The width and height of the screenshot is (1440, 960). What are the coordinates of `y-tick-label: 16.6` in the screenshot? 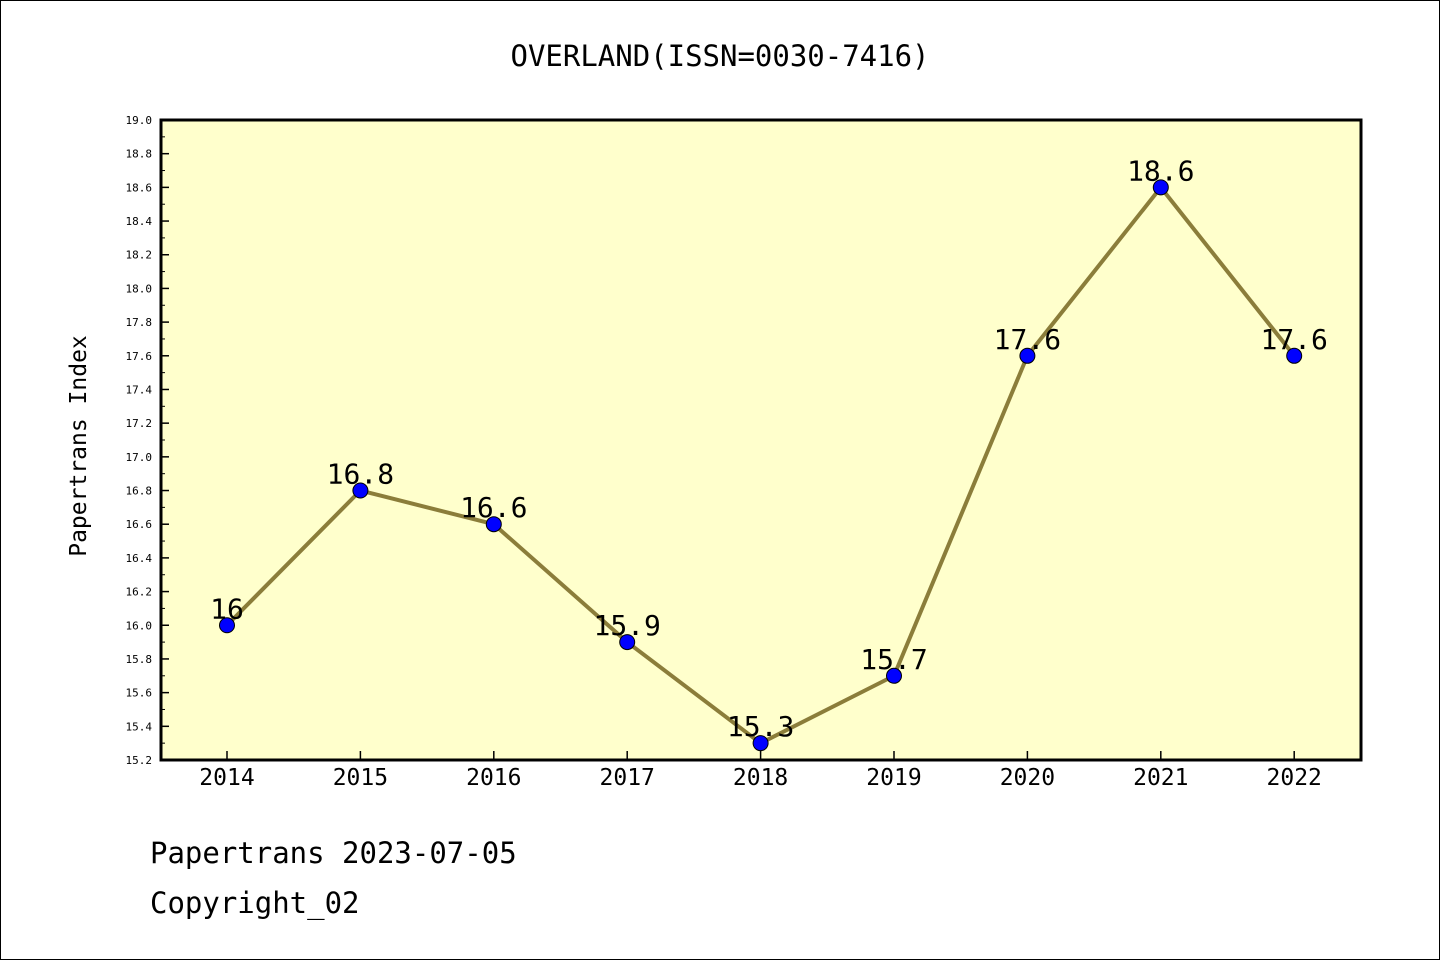 It's located at (139, 524).